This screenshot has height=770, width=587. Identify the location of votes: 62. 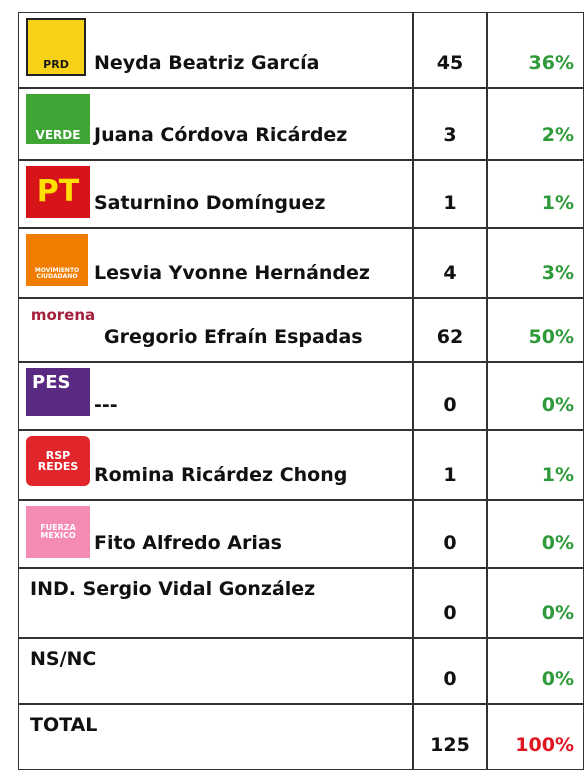
(450, 337).